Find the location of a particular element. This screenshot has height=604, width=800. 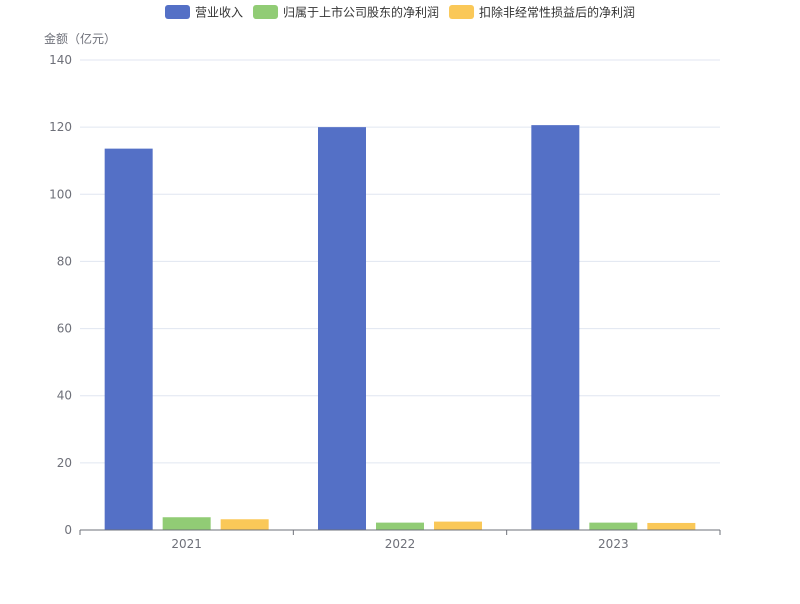

y-tick-label: 140 is located at coordinates (60, 60).